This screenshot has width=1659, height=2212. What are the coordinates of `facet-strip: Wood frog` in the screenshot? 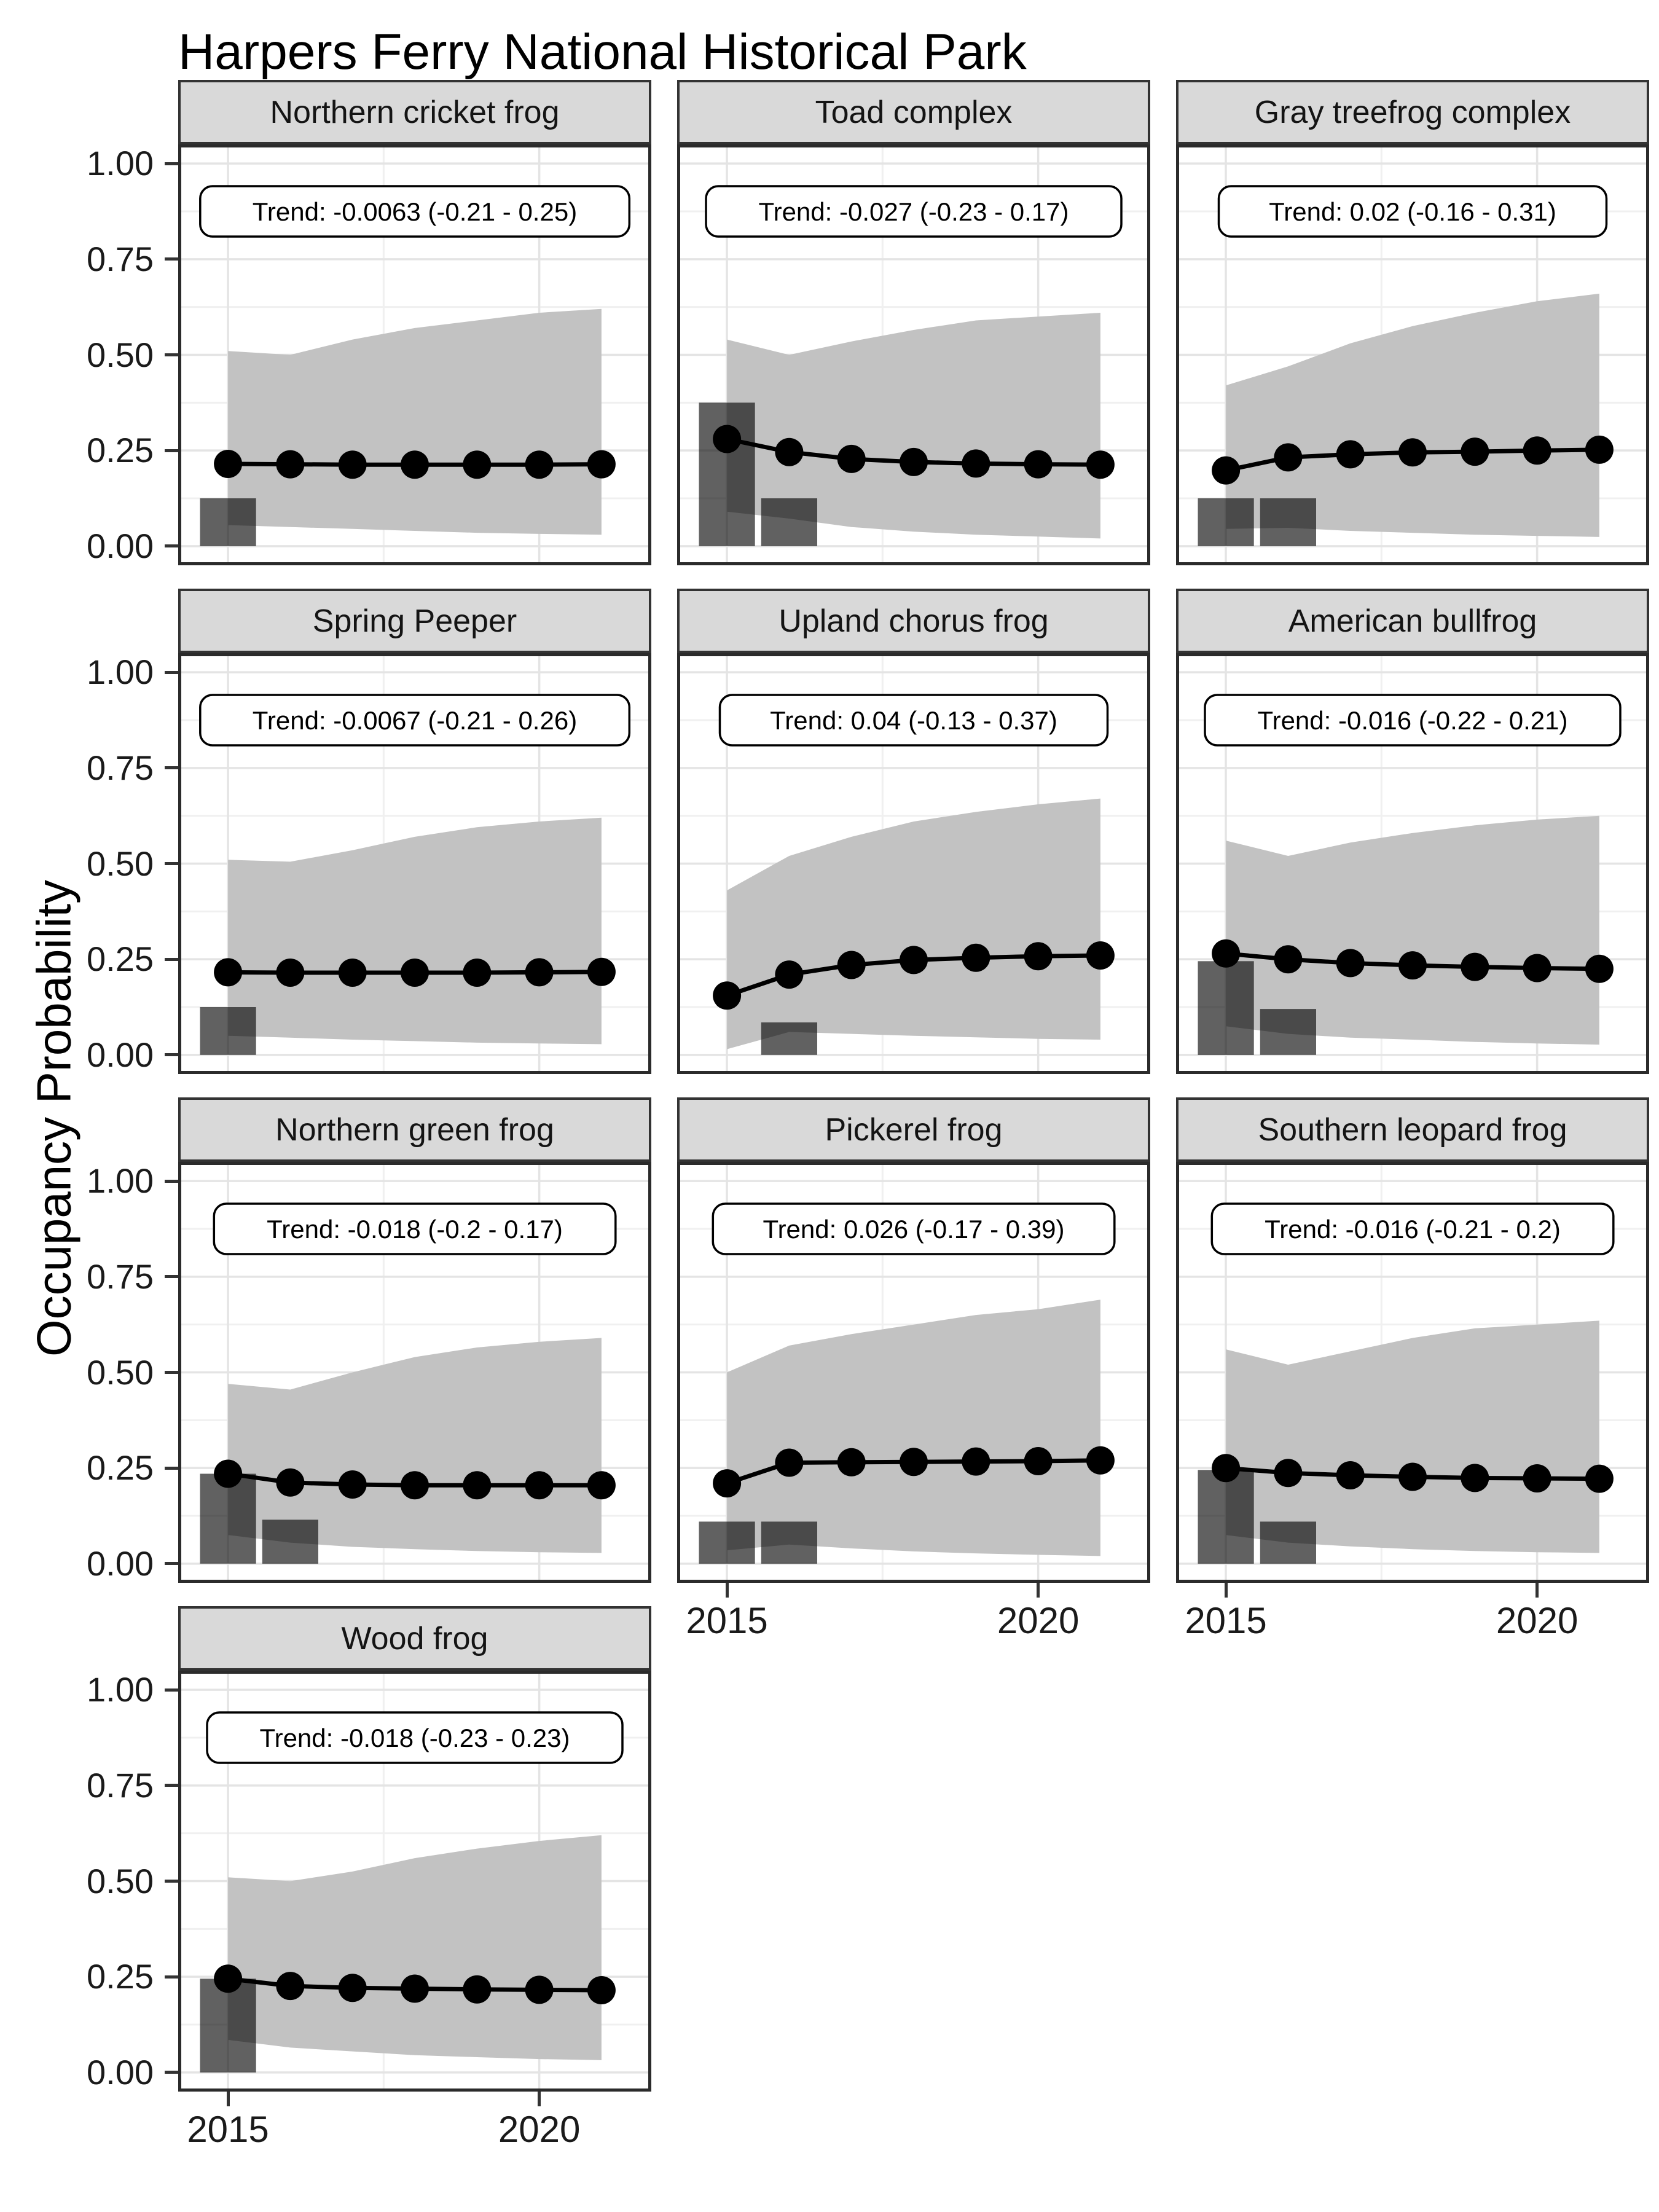 It's located at (414, 1638).